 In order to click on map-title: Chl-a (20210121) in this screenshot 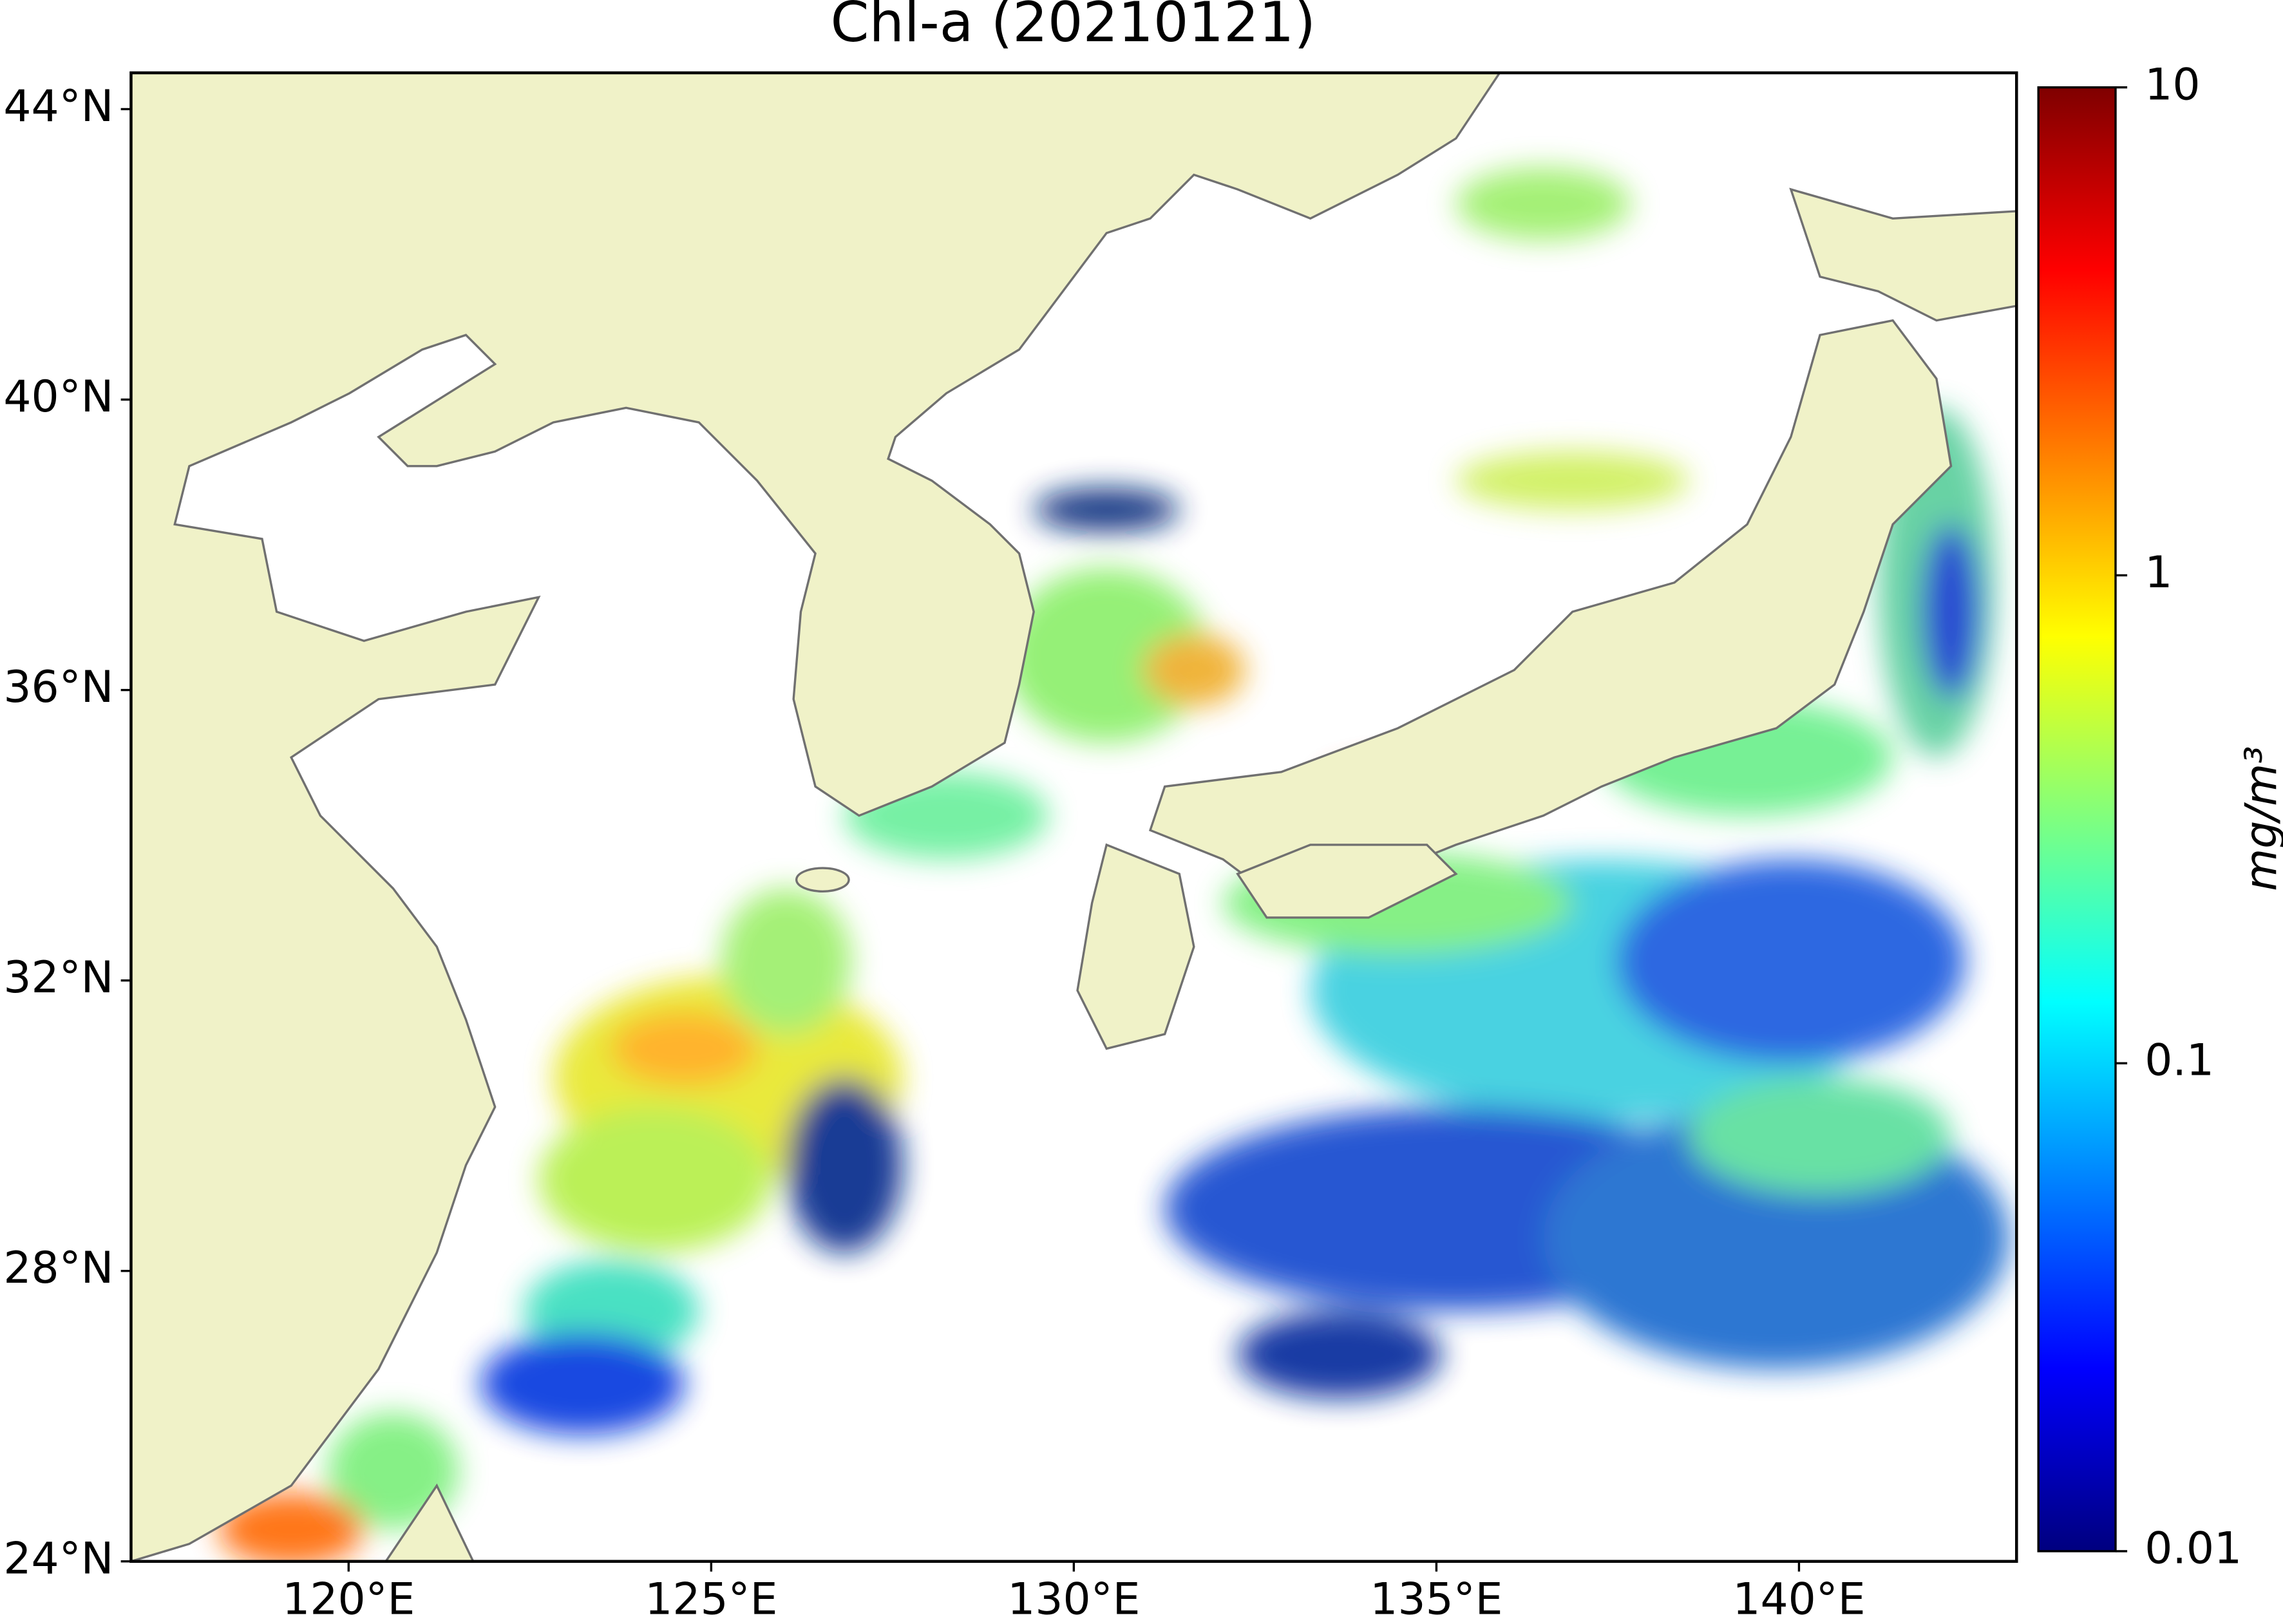, I will do `click(1072, 27)`.